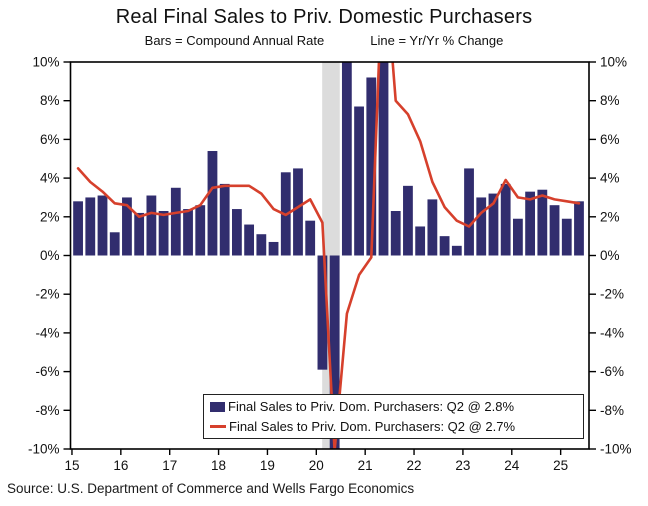 The width and height of the screenshot is (648, 506). What do you see at coordinates (127, 226) in the screenshot?
I see `bar-2016Q1` at bounding box center [127, 226].